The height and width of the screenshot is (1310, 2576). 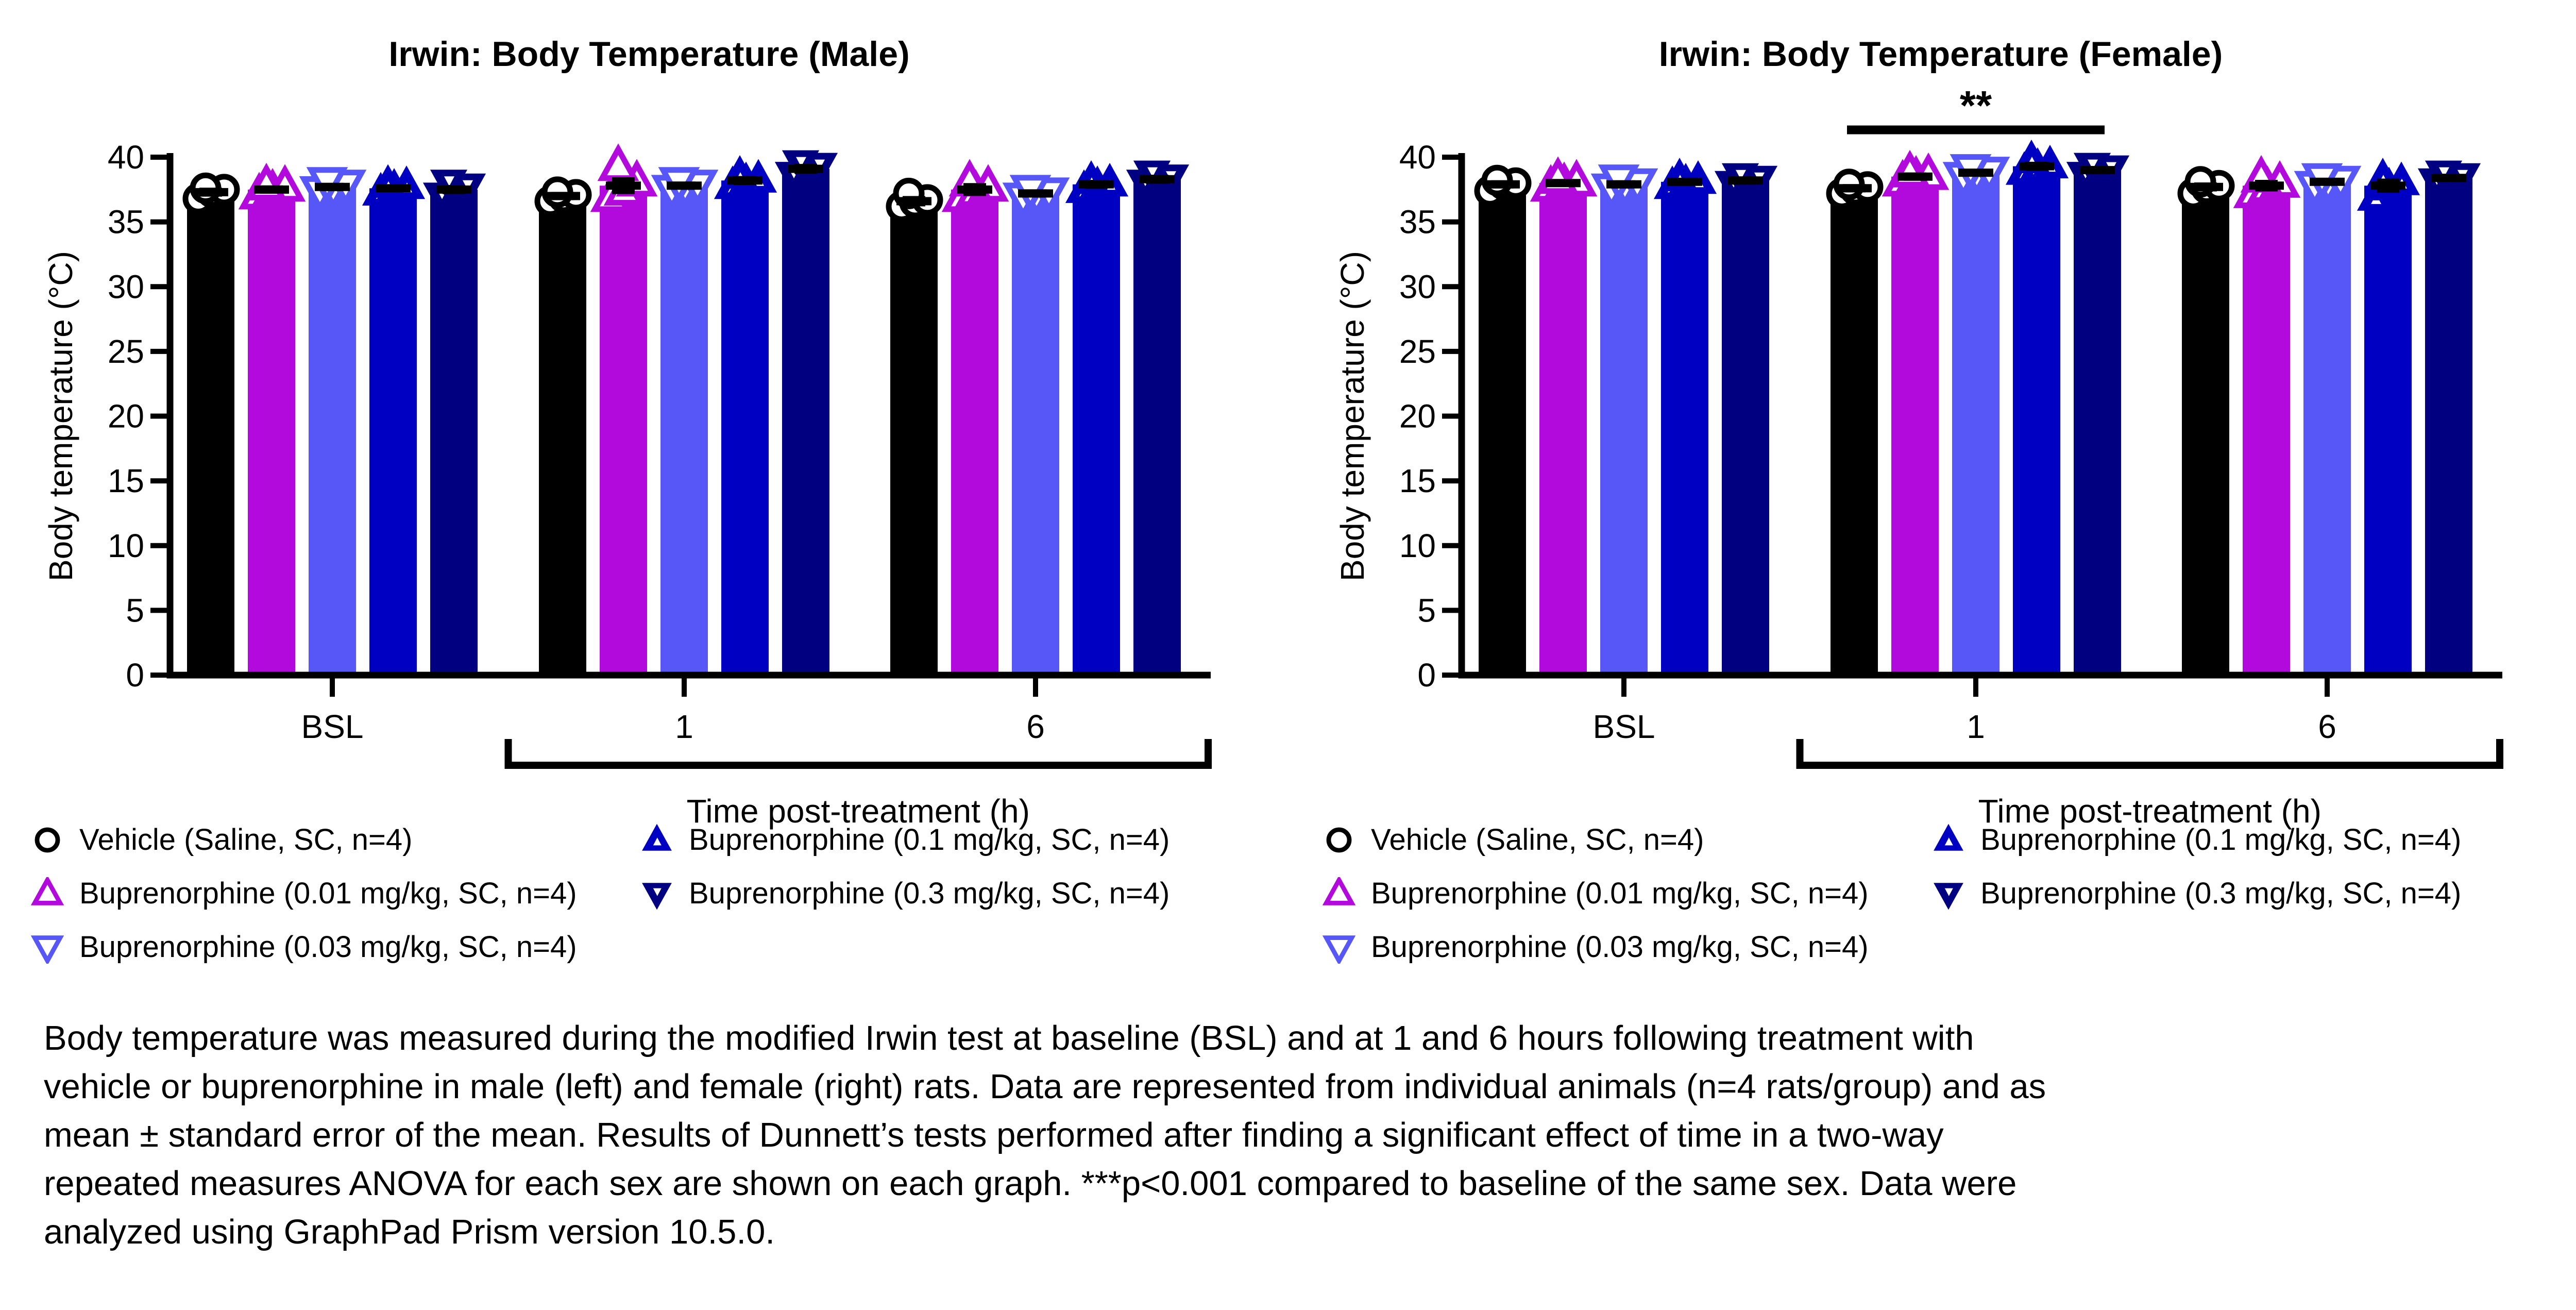 What do you see at coordinates (1941, 55) in the screenshot?
I see `chart-title: Irwin: Body Temperature (Female)` at bounding box center [1941, 55].